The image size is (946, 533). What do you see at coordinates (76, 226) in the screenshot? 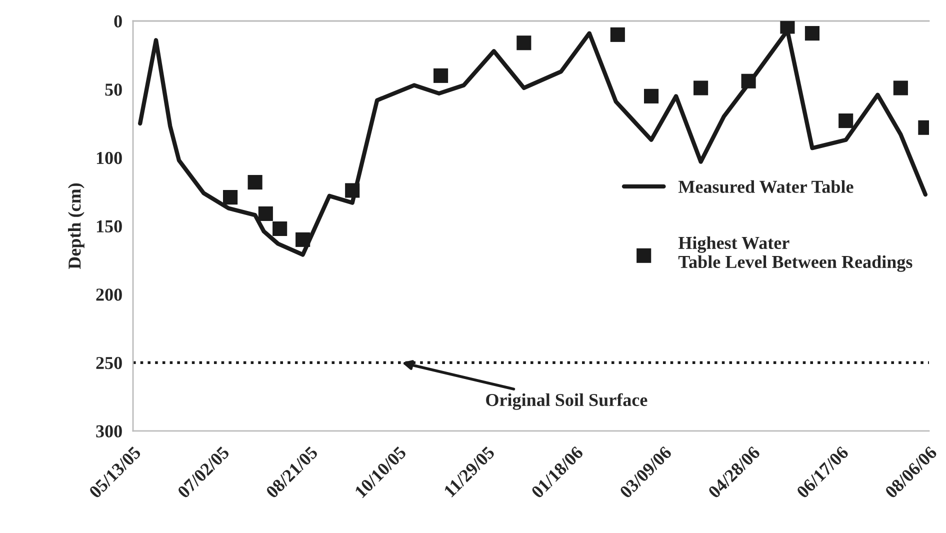
I see `y-axis-title: Depth (cm)` at bounding box center [76, 226].